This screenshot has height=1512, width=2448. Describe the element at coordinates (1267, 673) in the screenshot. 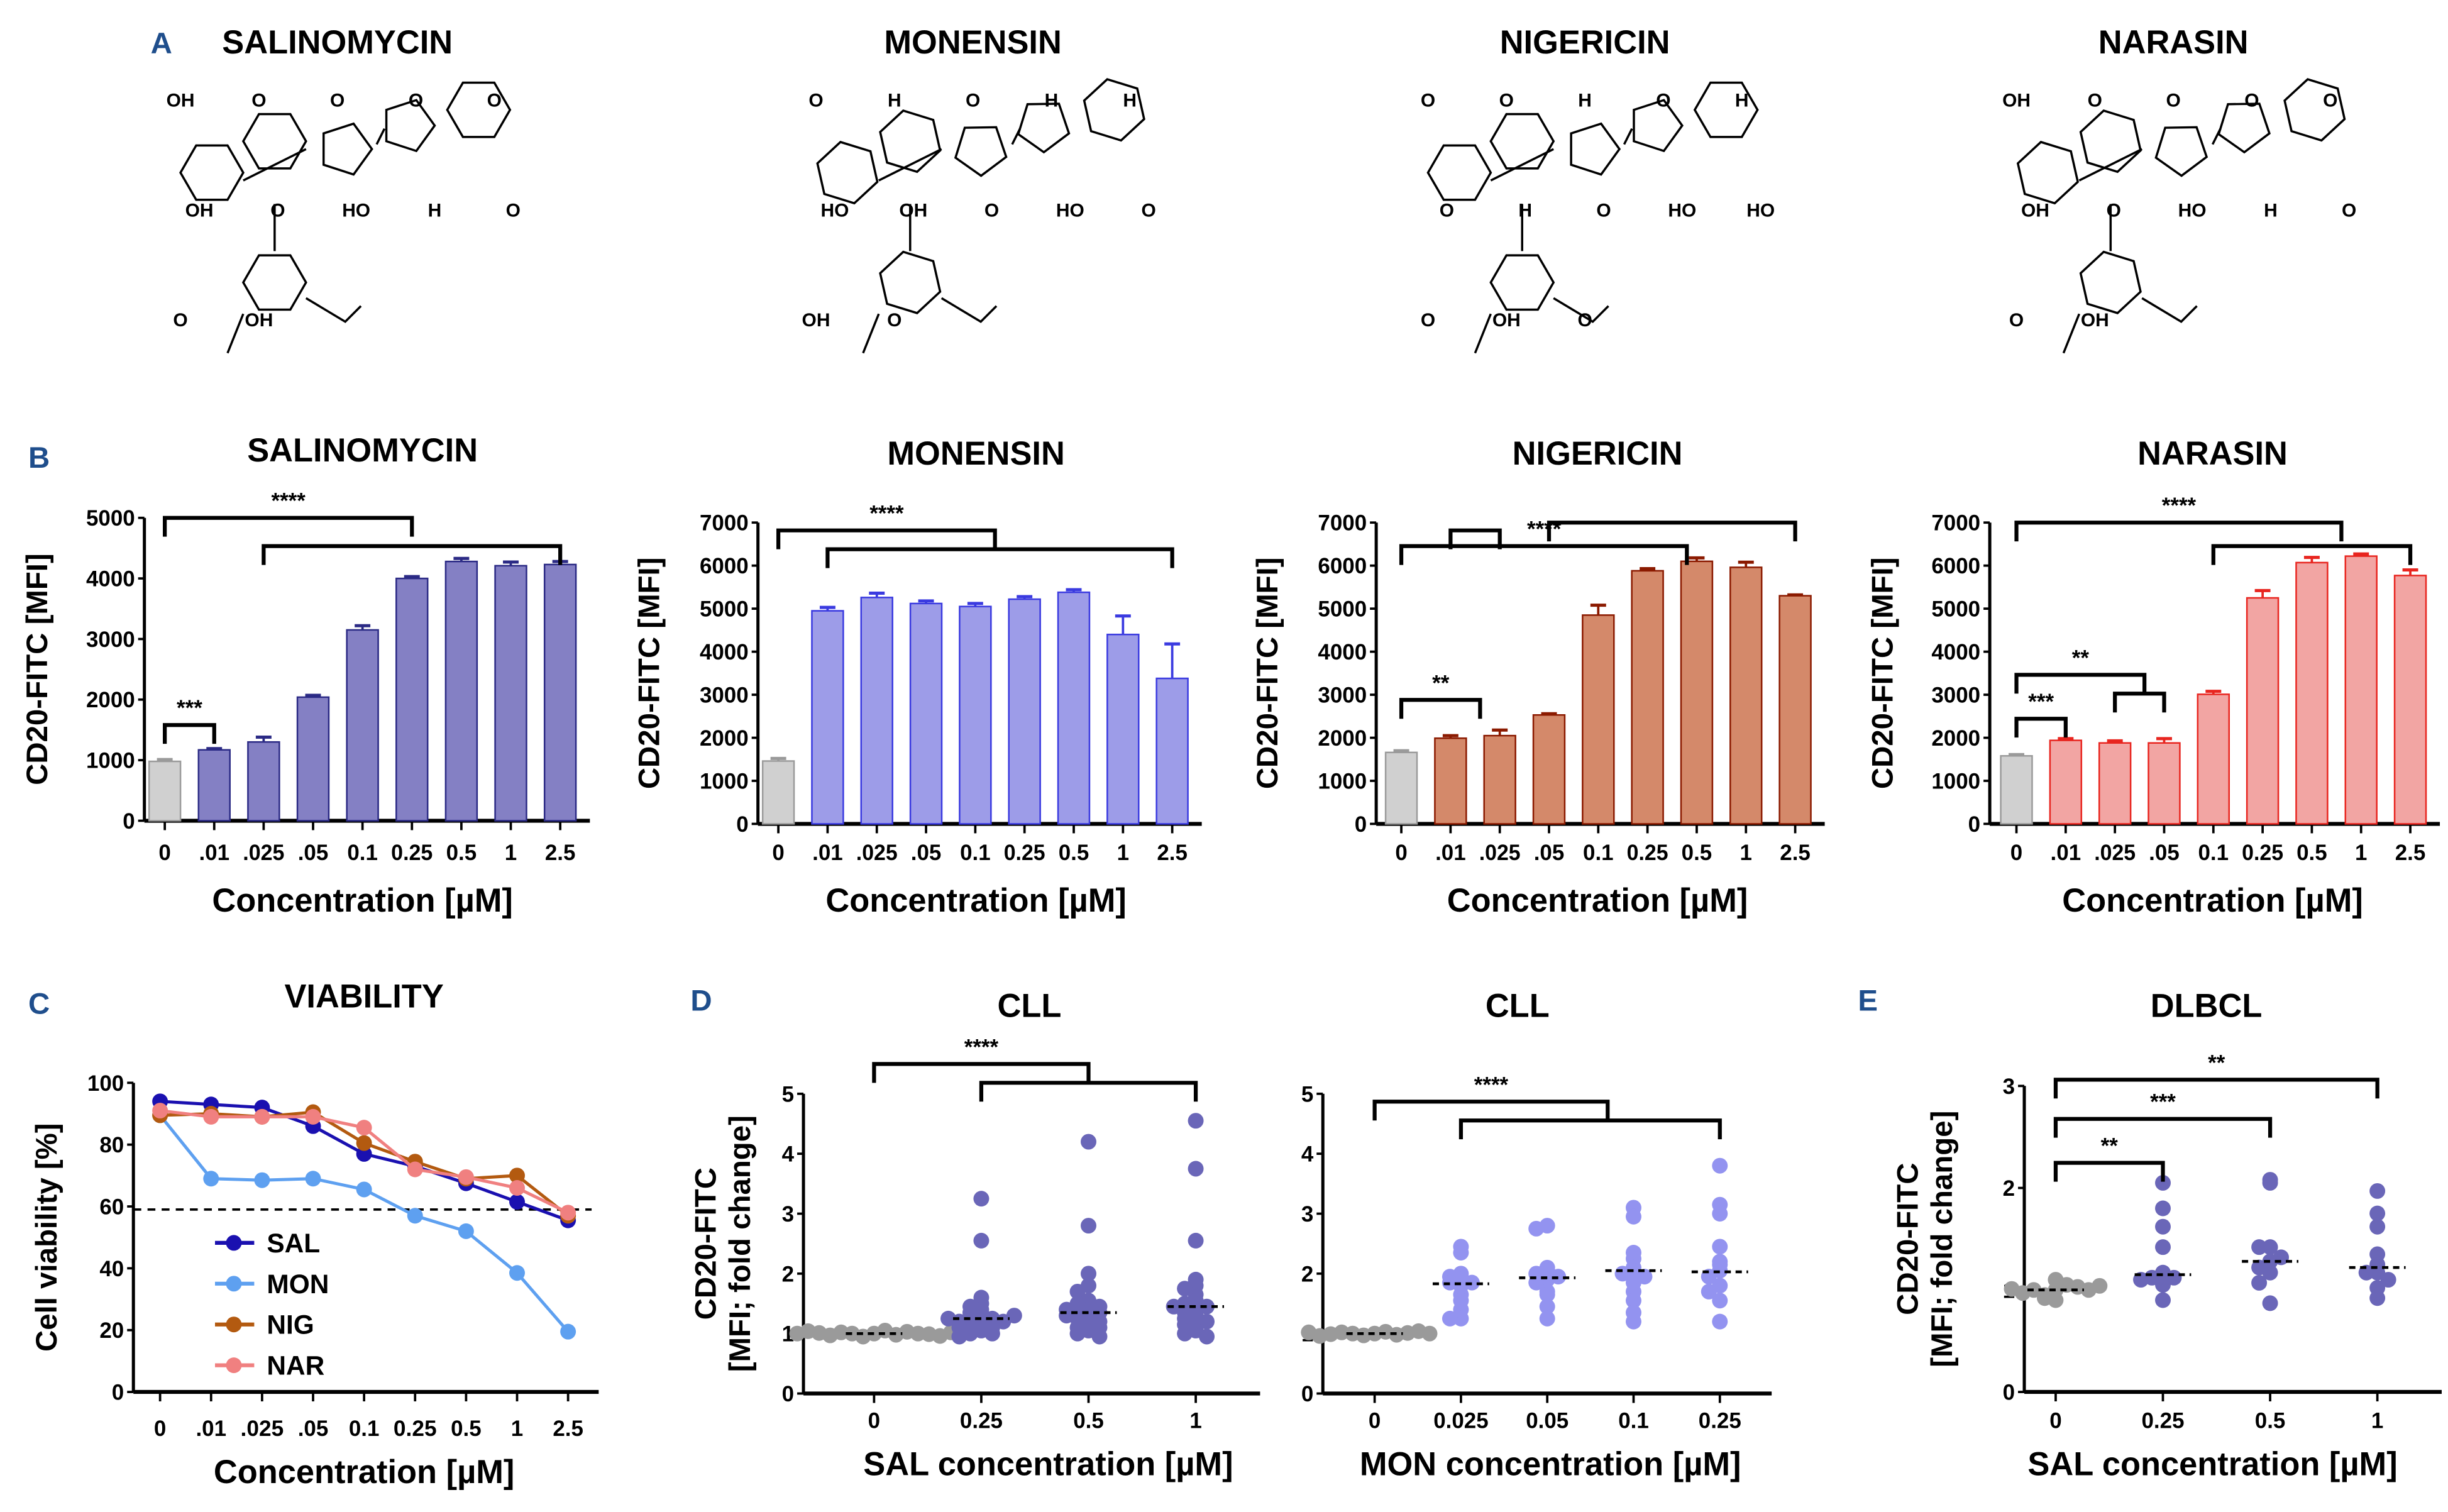

I see `y-axis-label: CD20-FITC [MFI]` at that location.